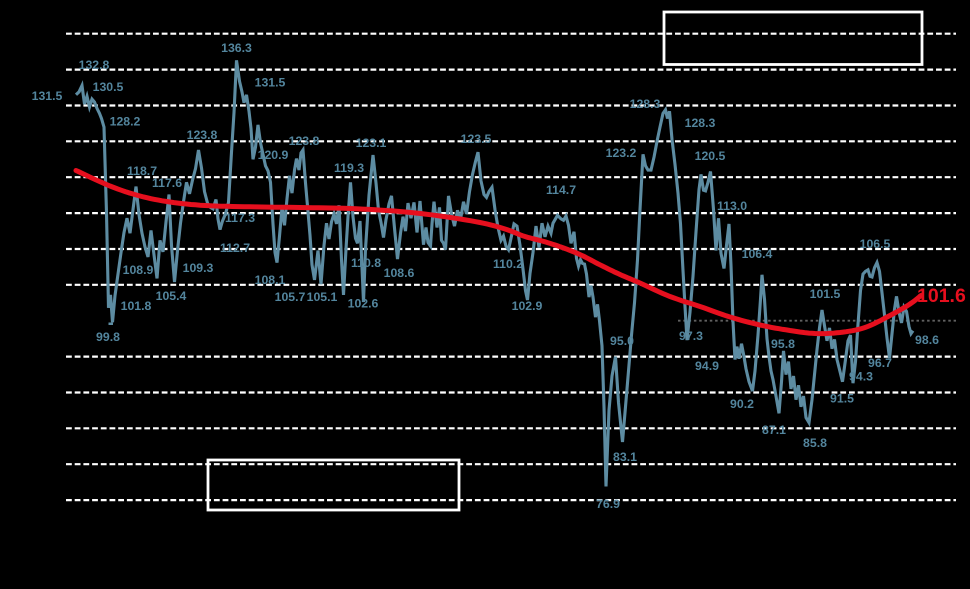 This screenshot has width=970, height=589. I want to click on svg-text: 119.3, so click(349, 168).